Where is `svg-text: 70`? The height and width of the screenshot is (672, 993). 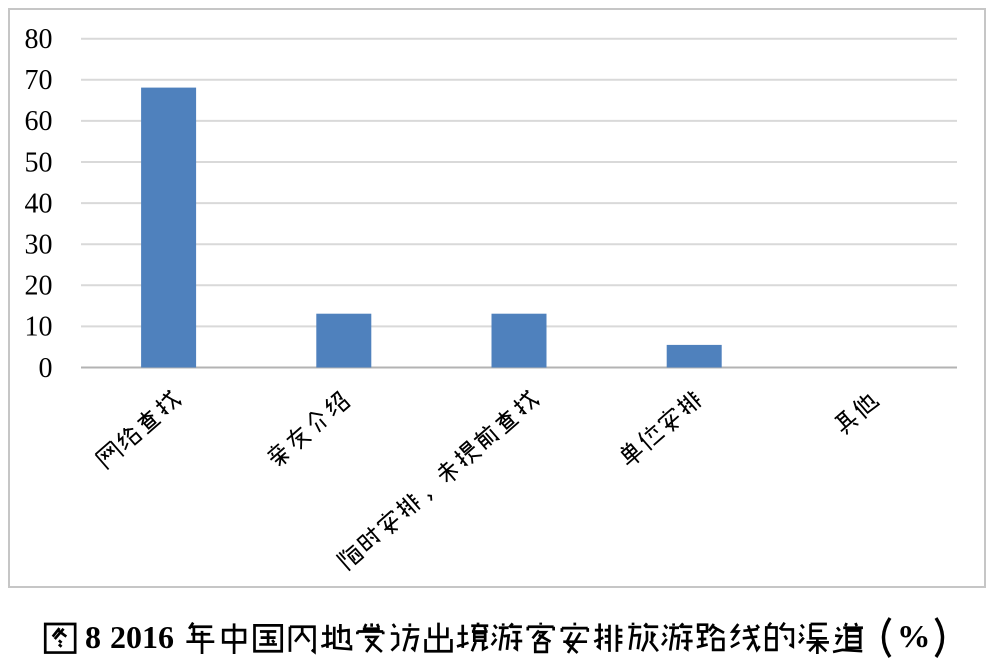 svg-text: 70 is located at coordinates (39, 80).